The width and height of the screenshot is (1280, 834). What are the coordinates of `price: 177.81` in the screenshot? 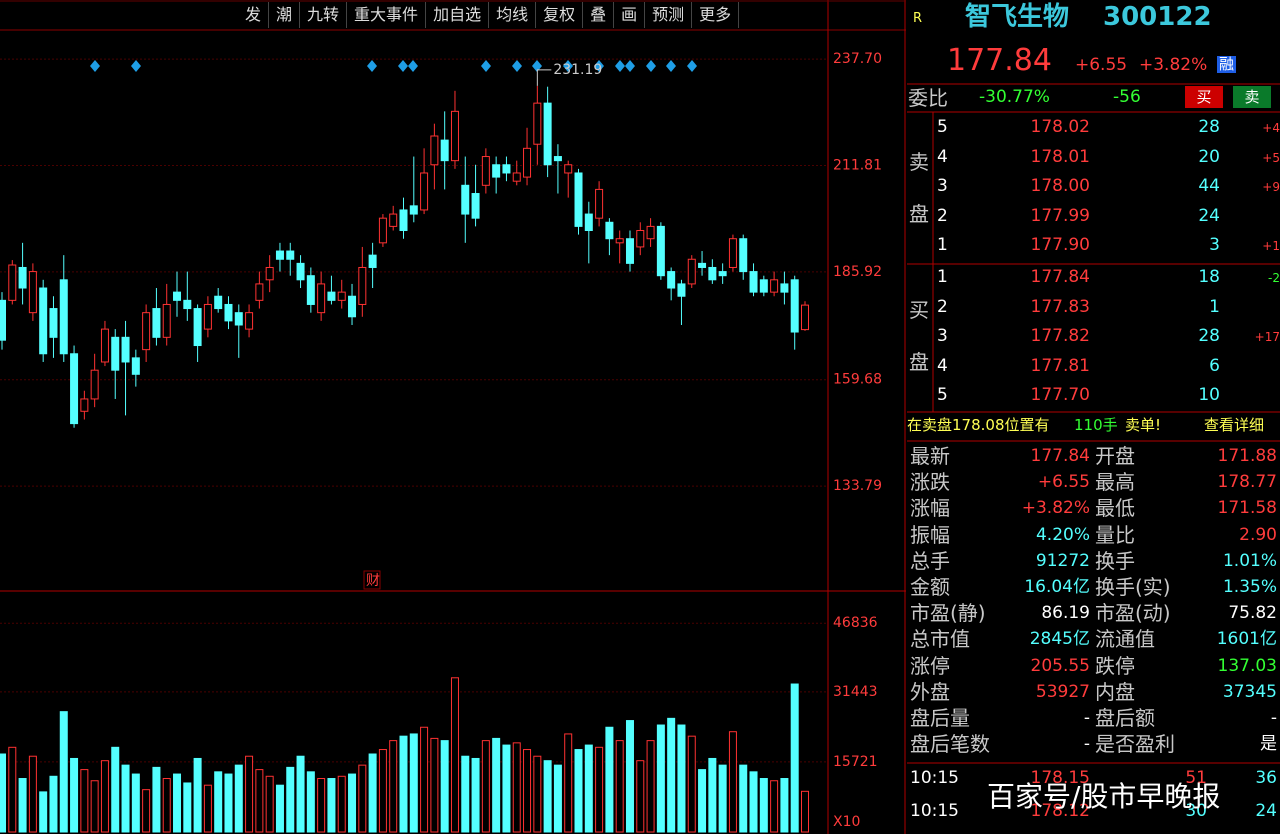 It's located at (1060, 365).